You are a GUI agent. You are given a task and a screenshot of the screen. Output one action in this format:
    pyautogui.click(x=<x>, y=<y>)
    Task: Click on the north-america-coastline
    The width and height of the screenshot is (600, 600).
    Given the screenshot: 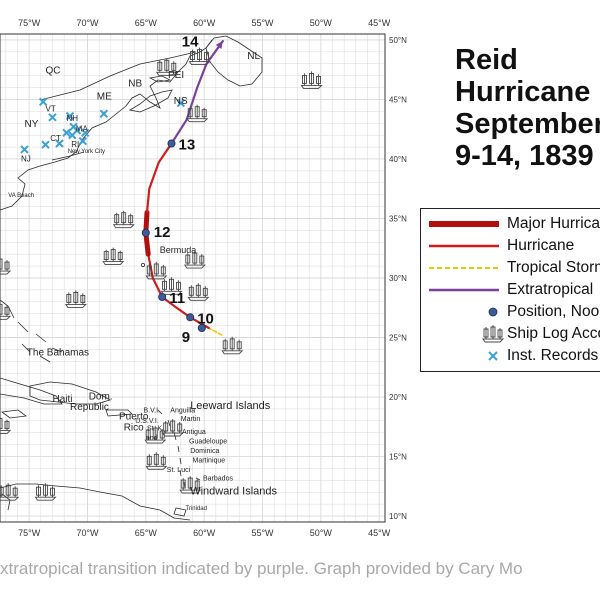 What is the action you would take?
    pyautogui.click(x=106, y=125)
    